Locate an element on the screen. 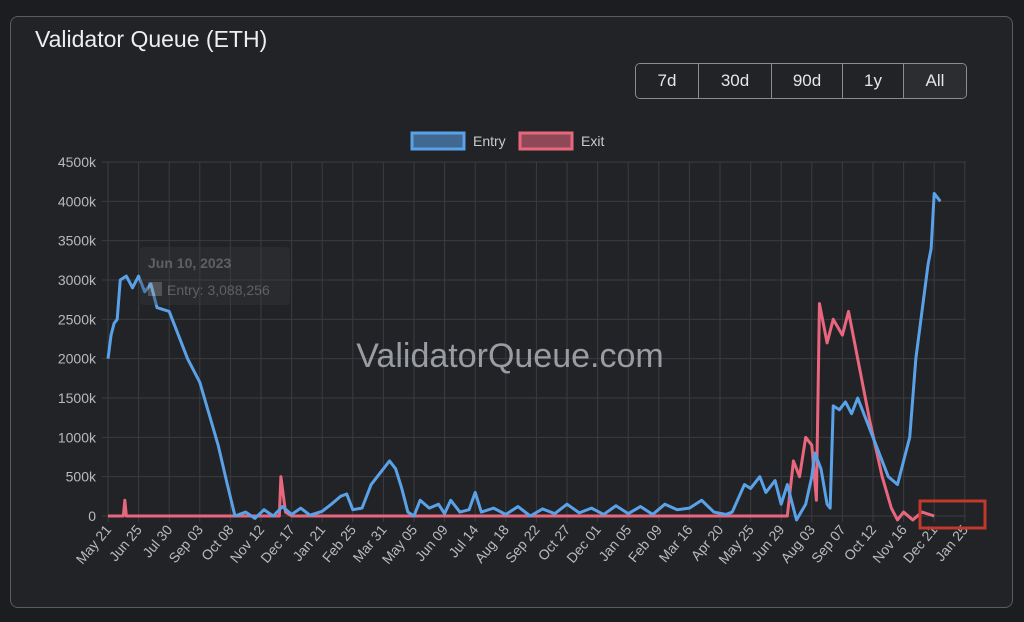 The image size is (1024, 622). x-tick-label: Jun 09 is located at coordinates (431, 542).